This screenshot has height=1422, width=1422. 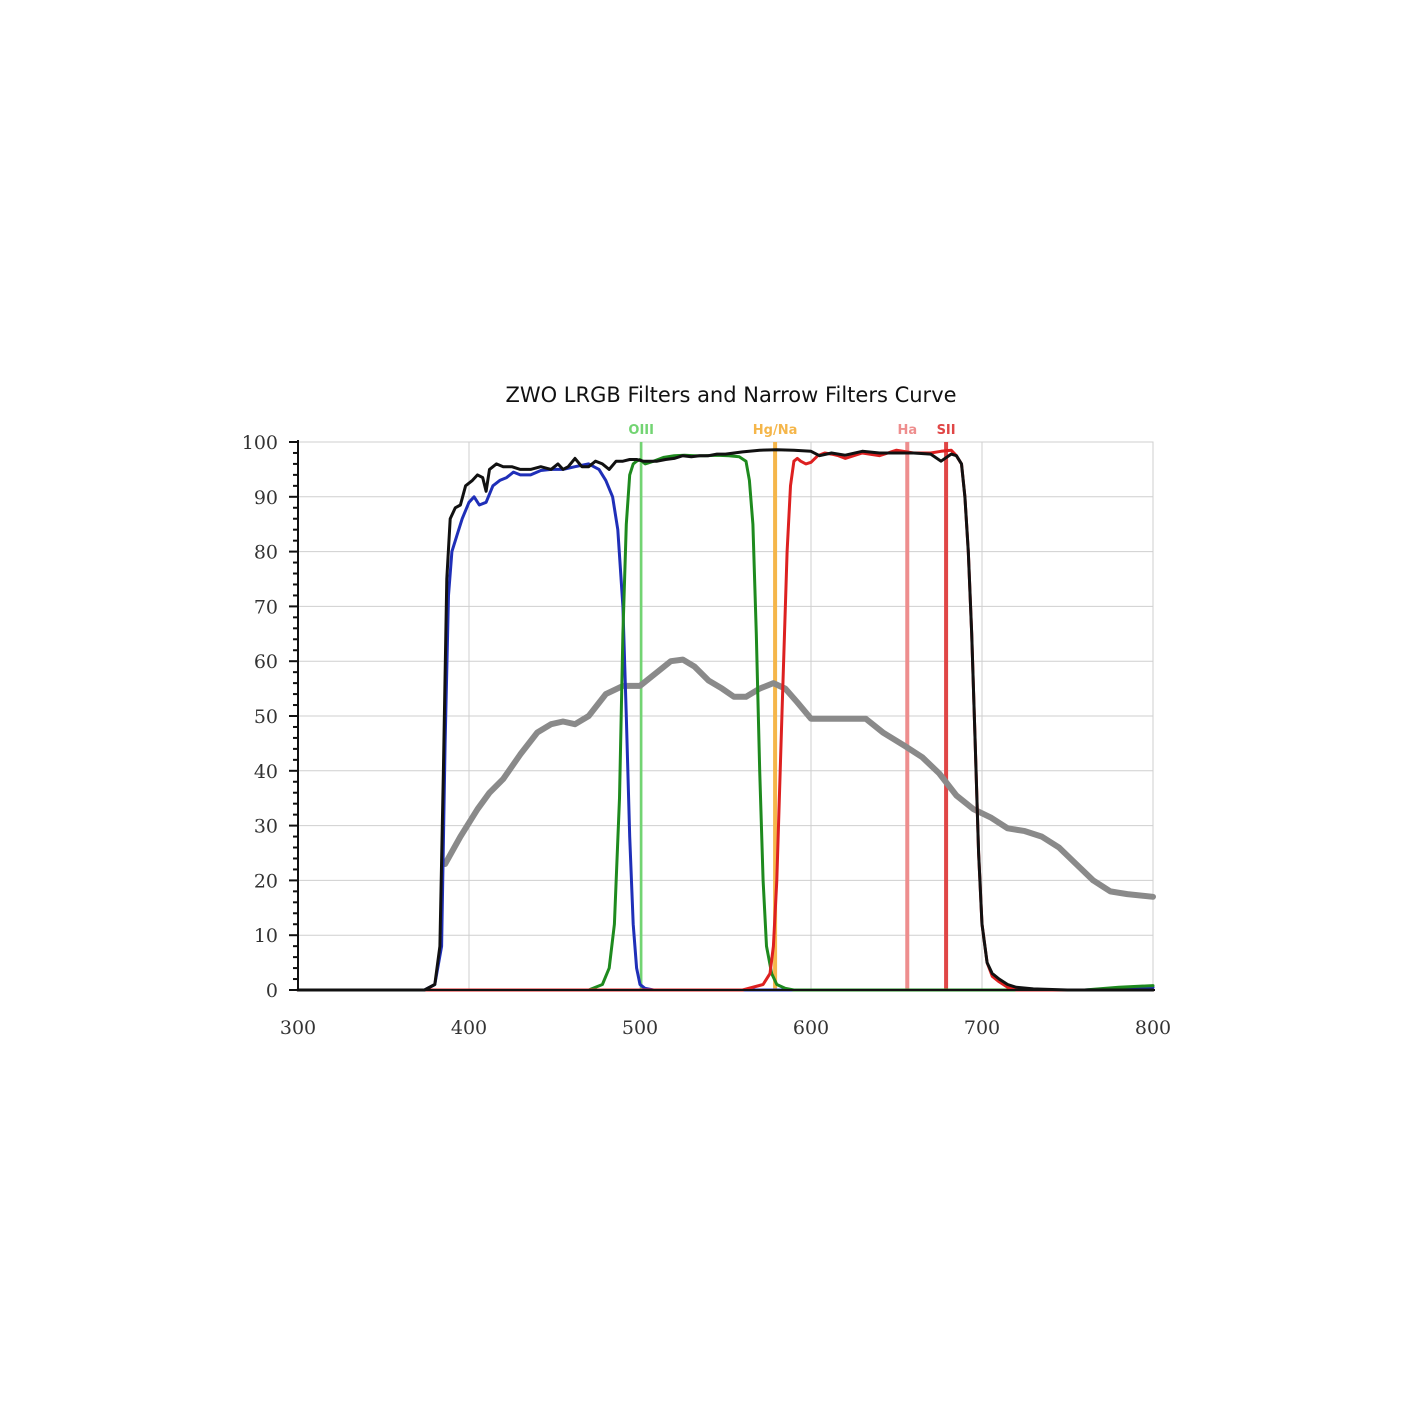 I want to click on y-tick-label: 40, so click(x=266, y=772).